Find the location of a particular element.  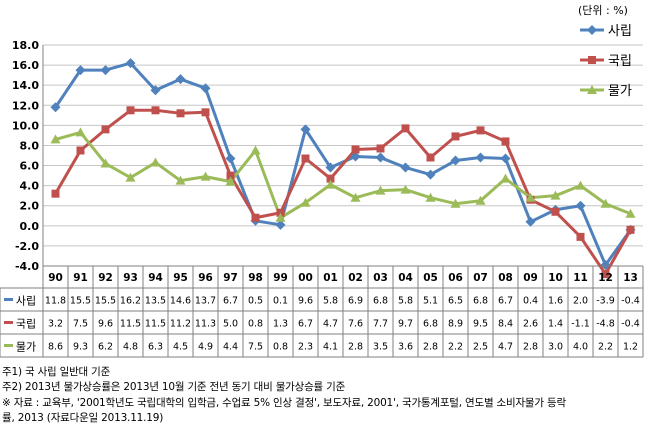

x-category-label: 11 is located at coordinates (580, 278).